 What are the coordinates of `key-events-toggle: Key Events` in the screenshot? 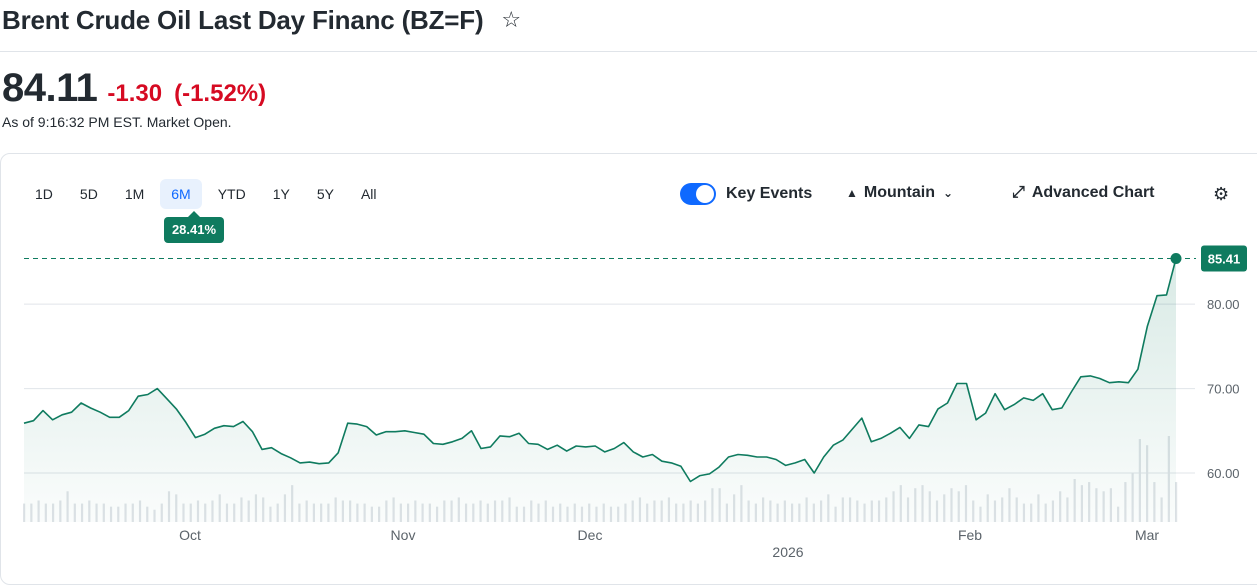 It's located at (746, 194).